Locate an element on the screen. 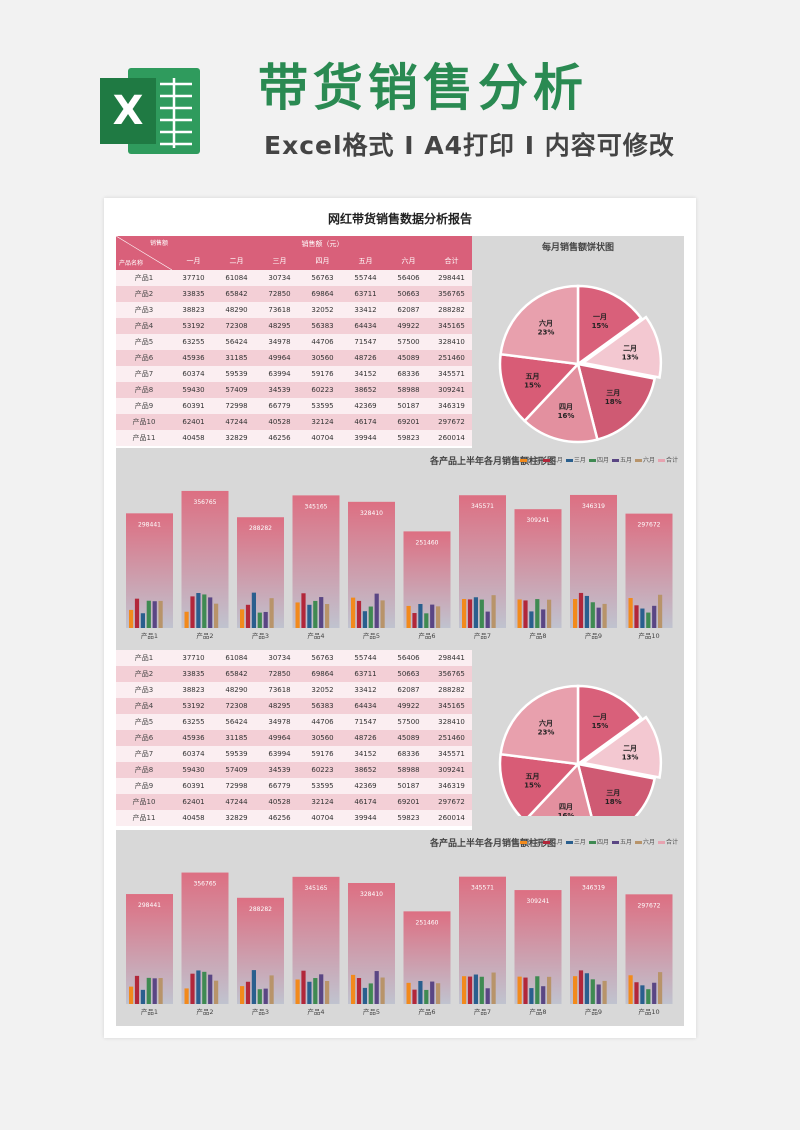 Image resolution: width=800 pixels, height=1130 pixels. value-cell: 63994 is located at coordinates (279, 374).